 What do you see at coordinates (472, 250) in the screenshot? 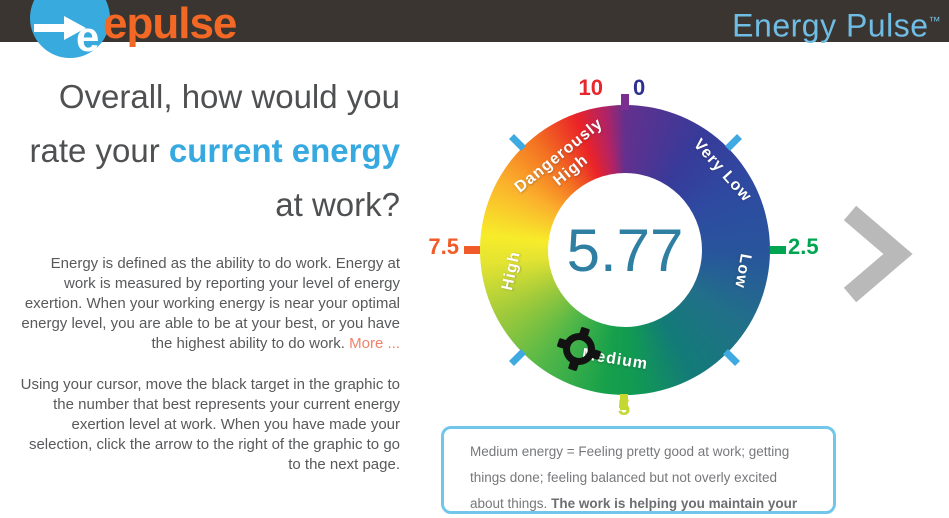
I see `gauge-tick-left` at bounding box center [472, 250].